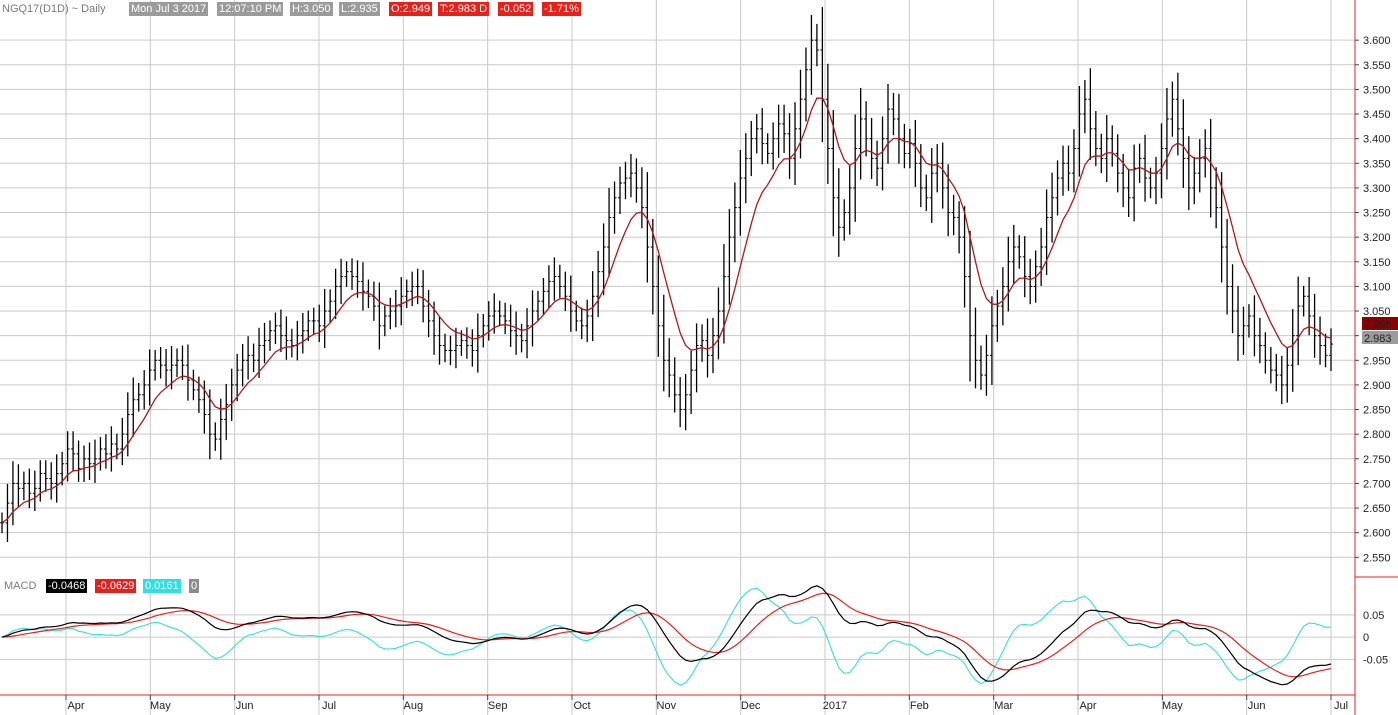 This screenshot has width=1398, height=715. I want to click on macd-line, so click(666, 635).